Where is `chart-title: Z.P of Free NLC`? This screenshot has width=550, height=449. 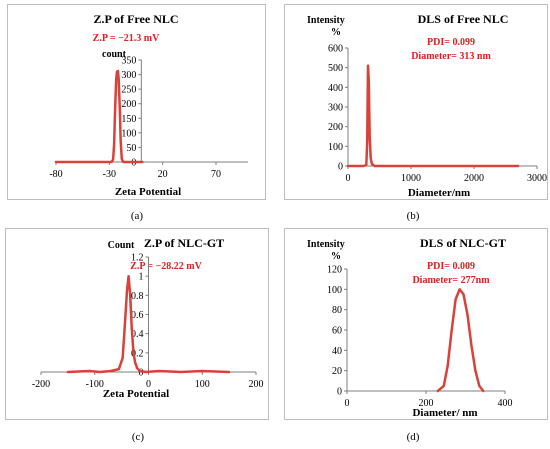 chart-title: Z.P of Free NLC is located at coordinates (135, 19).